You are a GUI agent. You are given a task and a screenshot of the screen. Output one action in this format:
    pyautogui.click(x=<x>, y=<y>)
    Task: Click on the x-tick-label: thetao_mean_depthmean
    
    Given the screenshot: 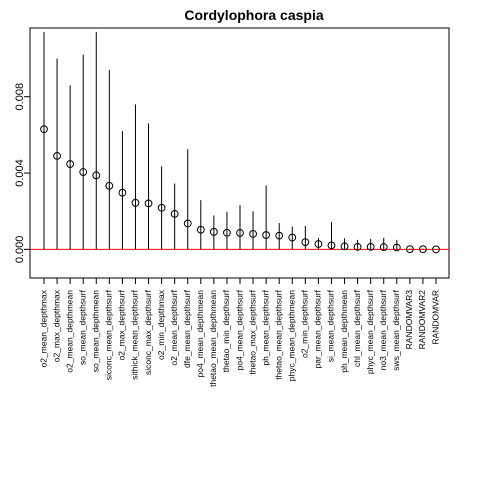 What is the action you would take?
    pyautogui.click(x=213, y=338)
    